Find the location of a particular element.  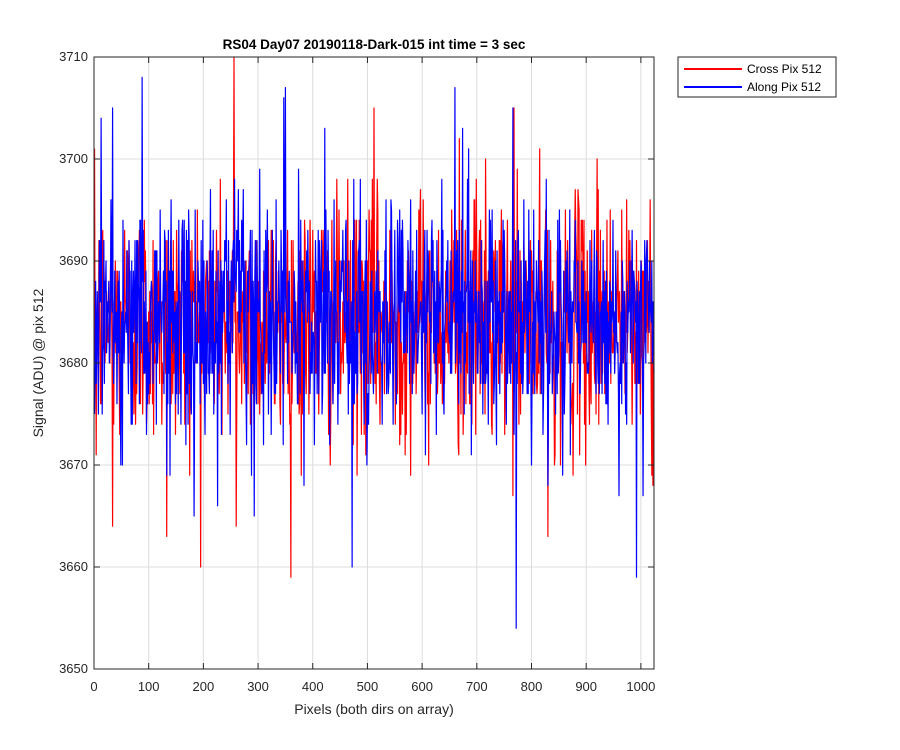

legend-label-along-pix: Along Pix 512 is located at coordinates (784, 87).